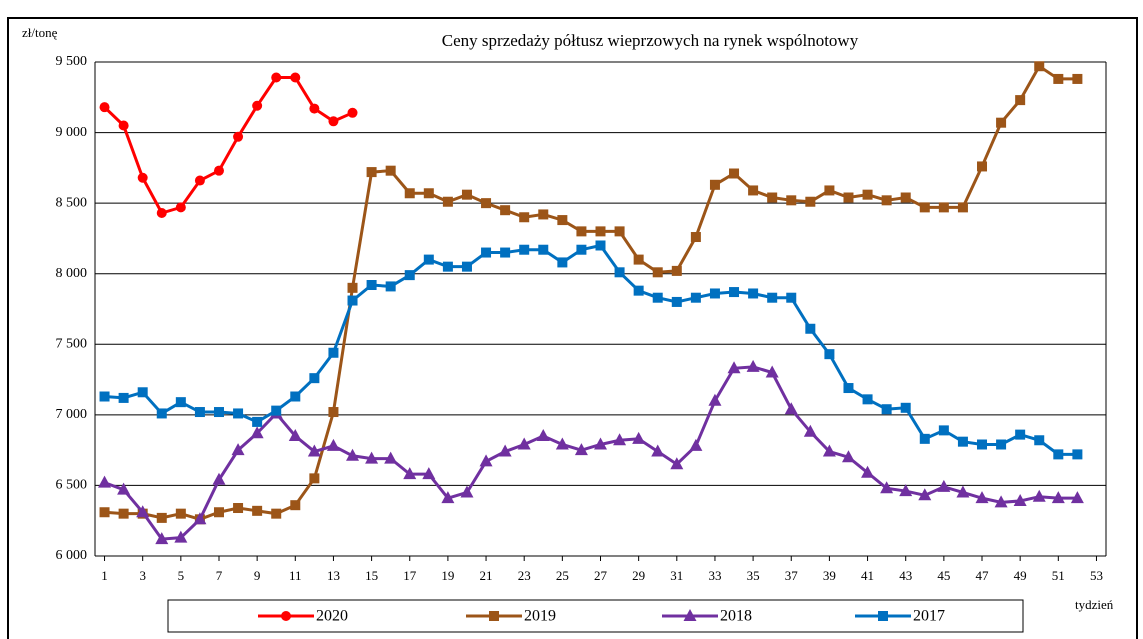 This screenshot has width=1143, height=639. Describe the element at coordinates (104, 575) in the screenshot. I see `x-tick-label: 1` at that location.